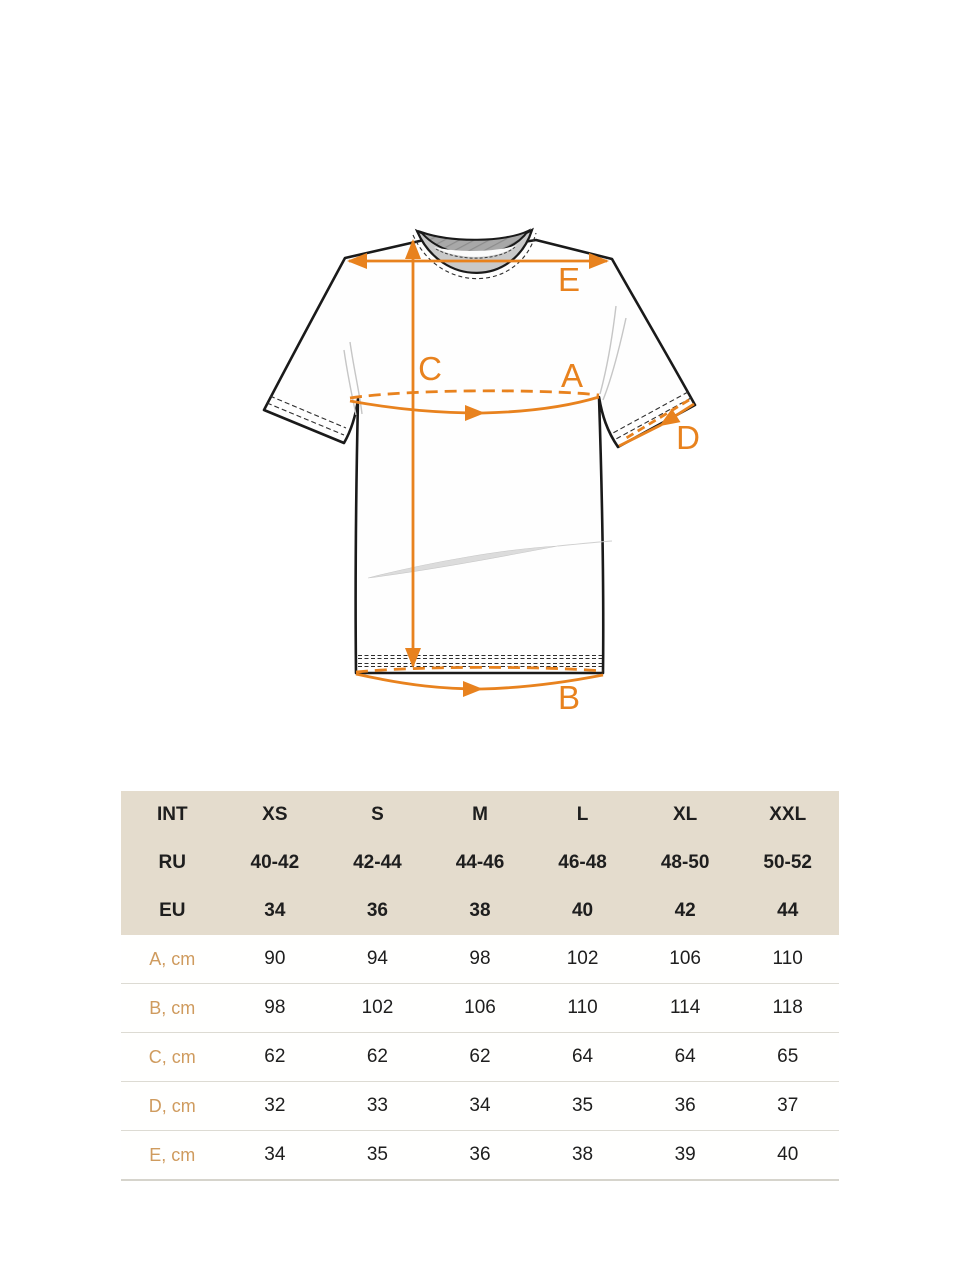 This screenshot has width=960, height=1280. What do you see at coordinates (685, 910) in the screenshot?
I see `header-cell: 42` at bounding box center [685, 910].